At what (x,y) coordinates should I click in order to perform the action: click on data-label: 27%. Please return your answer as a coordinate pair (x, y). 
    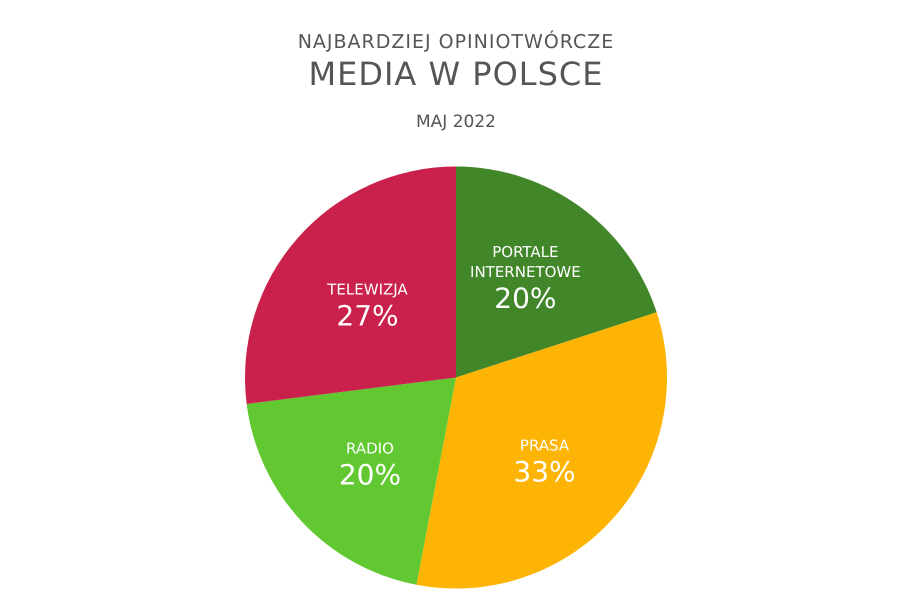
    Looking at the image, I should click on (367, 315).